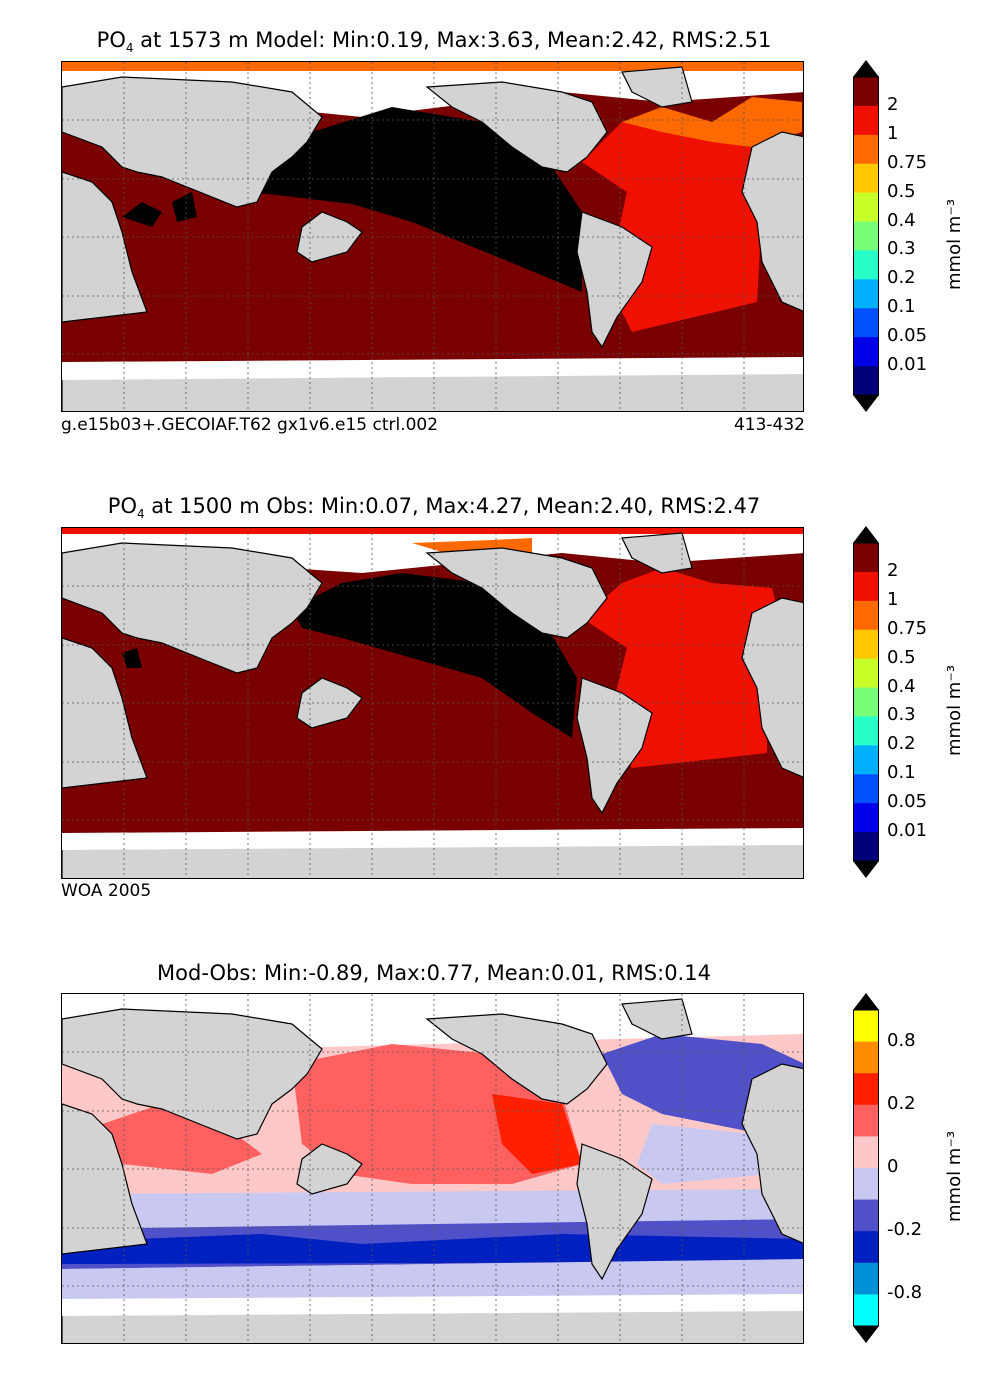  I want to click on experiment-name: g.e15b03+.GECOIAF.T62 gx1v6.e15 ctrl.002, so click(250, 425).